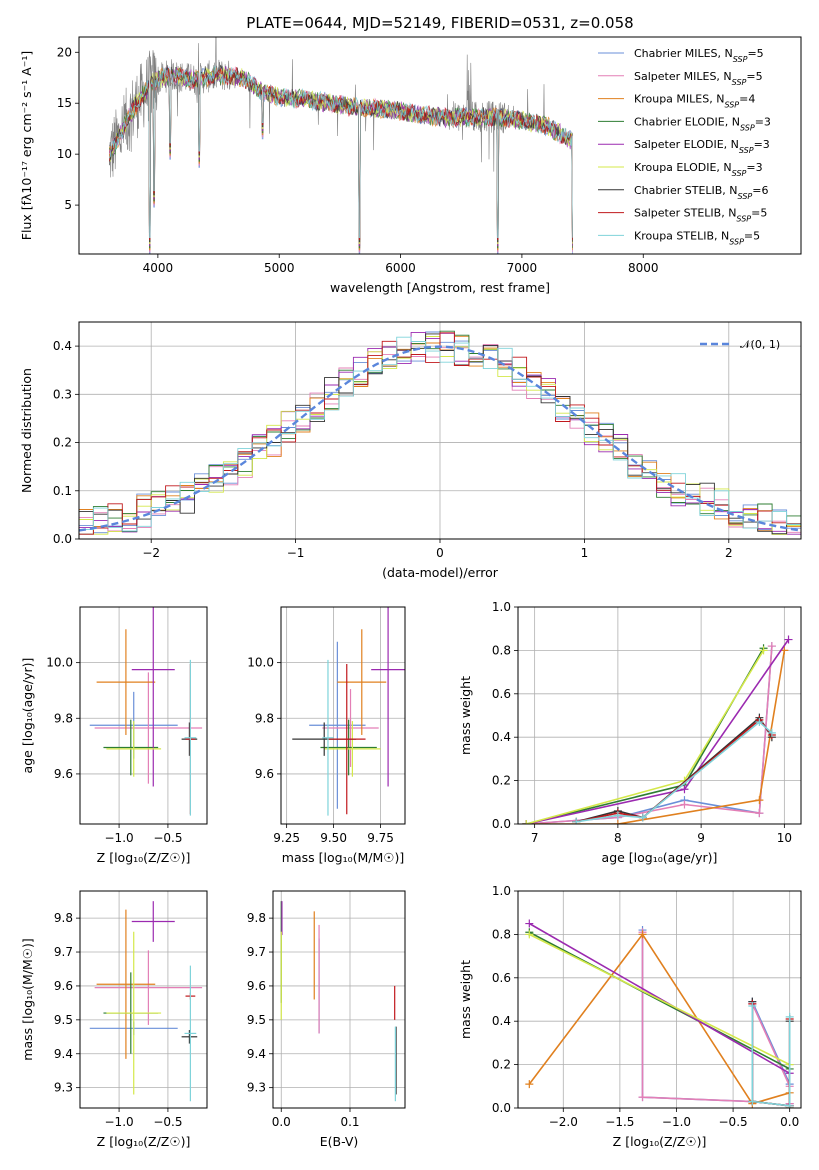  What do you see at coordinates (660, 857) in the screenshot?
I see `weight-vs-age-xlabel: age [log₁₀(age/yr)]` at bounding box center [660, 857].